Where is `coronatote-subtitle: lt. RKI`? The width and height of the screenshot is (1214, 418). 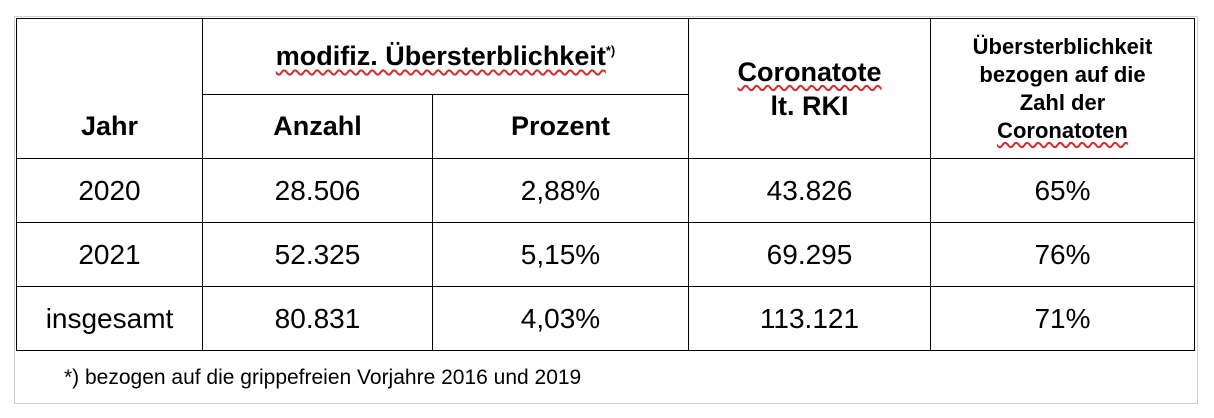 coronatote-subtitle: lt. RKI is located at coordinates (809, 105).